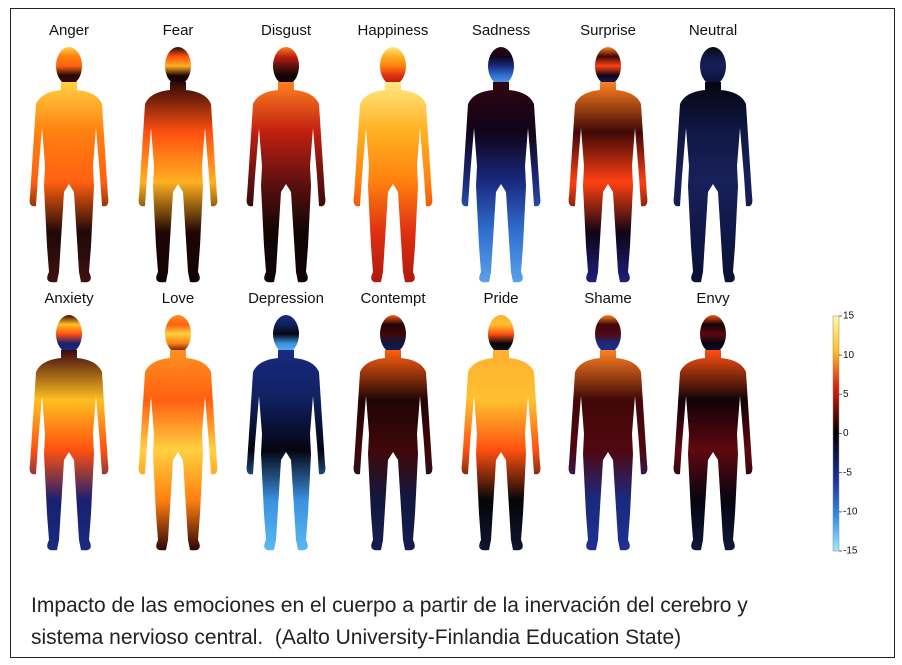  Describe the element at coordinates (846, 433) in the screenshot. I see `colorbar-tick-label: 0` at that location.